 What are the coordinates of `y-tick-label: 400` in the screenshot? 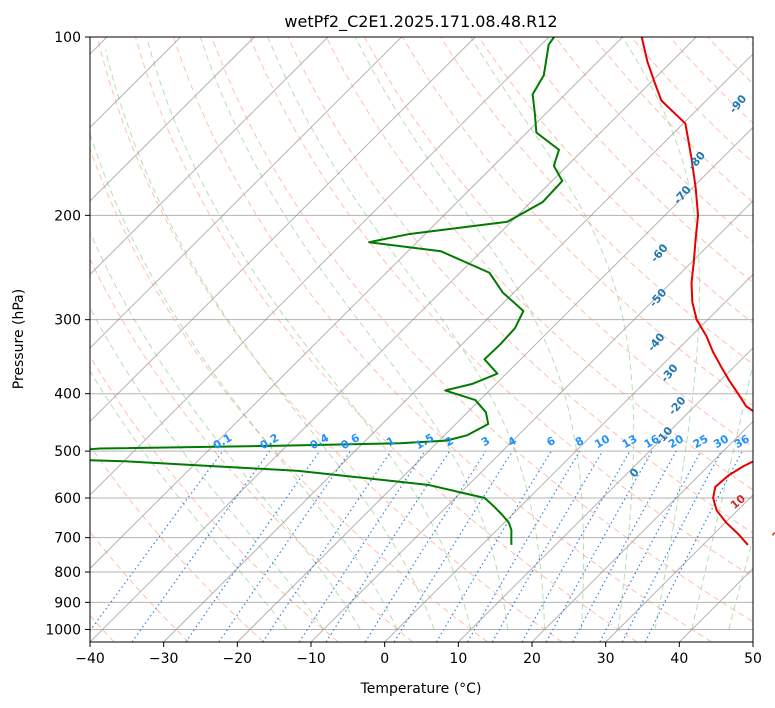 It's located at (67, 395).